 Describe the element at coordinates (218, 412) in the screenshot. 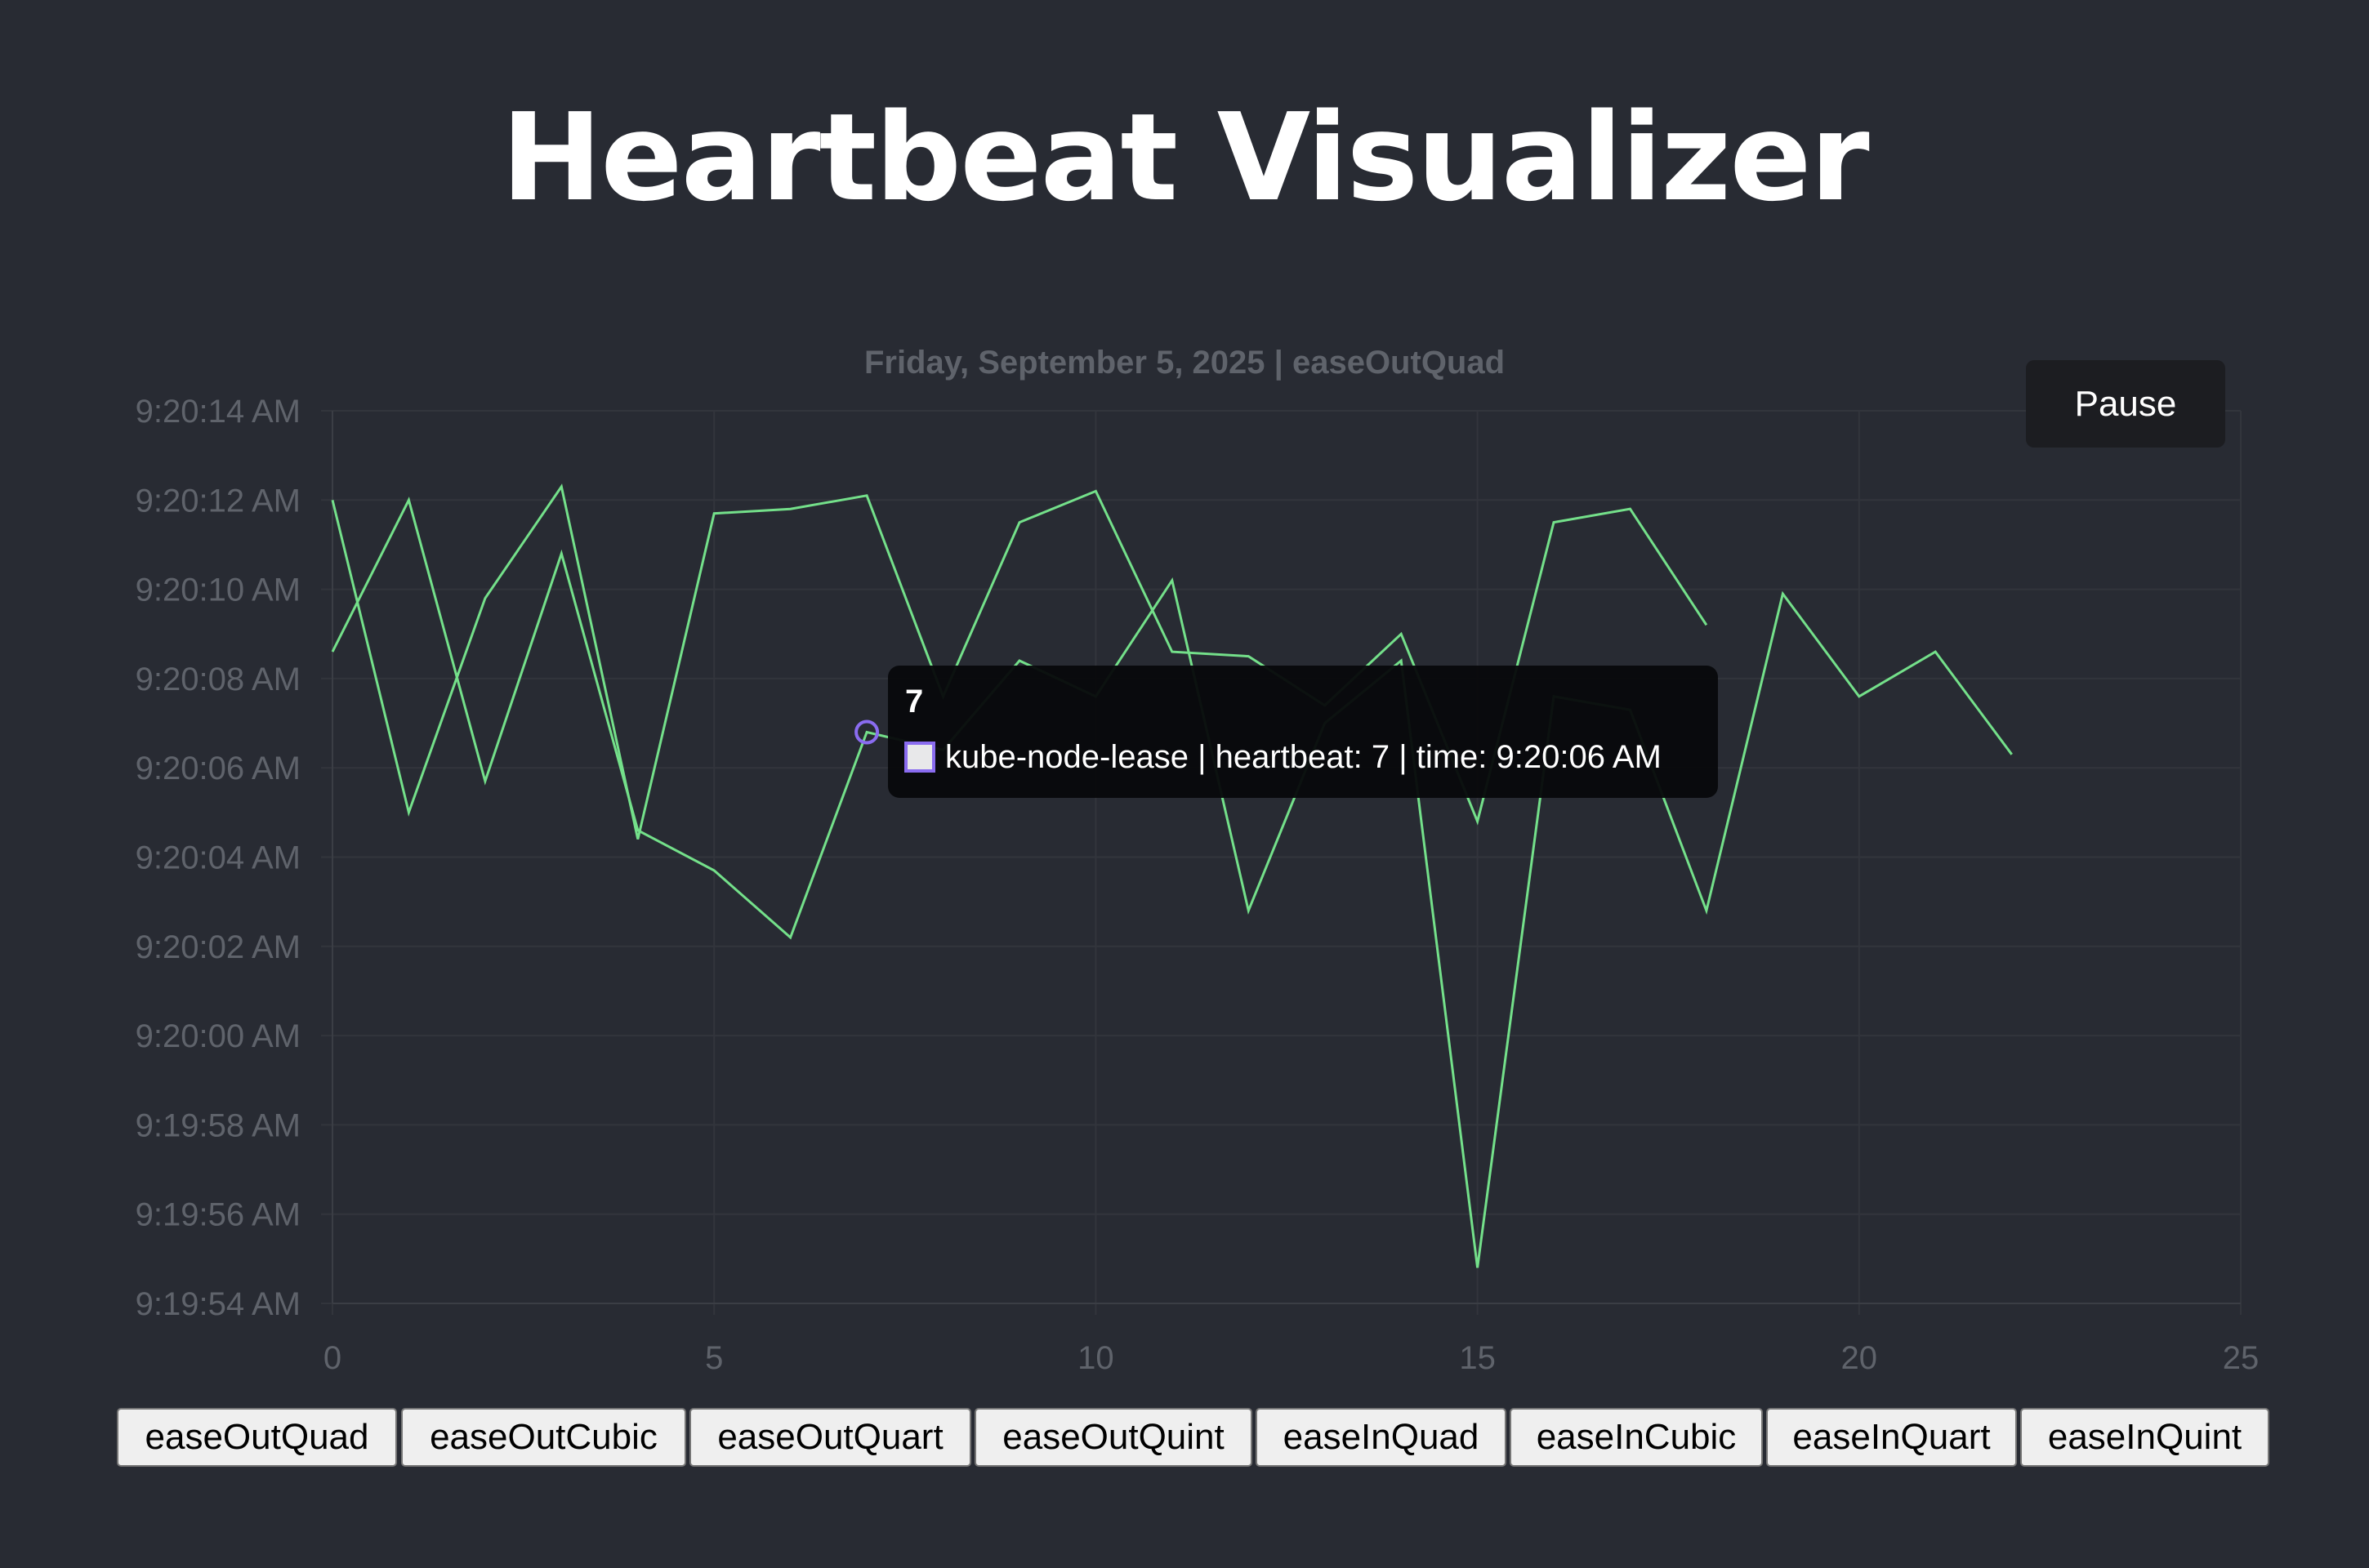

I see `y-tick-label: 9:20:14 AM` at that location.